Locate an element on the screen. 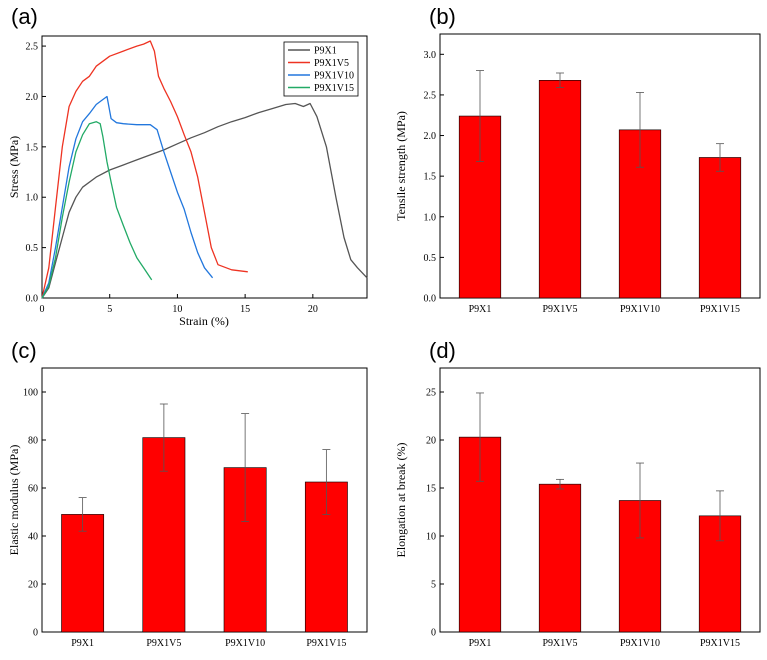  y-tick-label-b: 1.0 is located at coordinates (430, 217).